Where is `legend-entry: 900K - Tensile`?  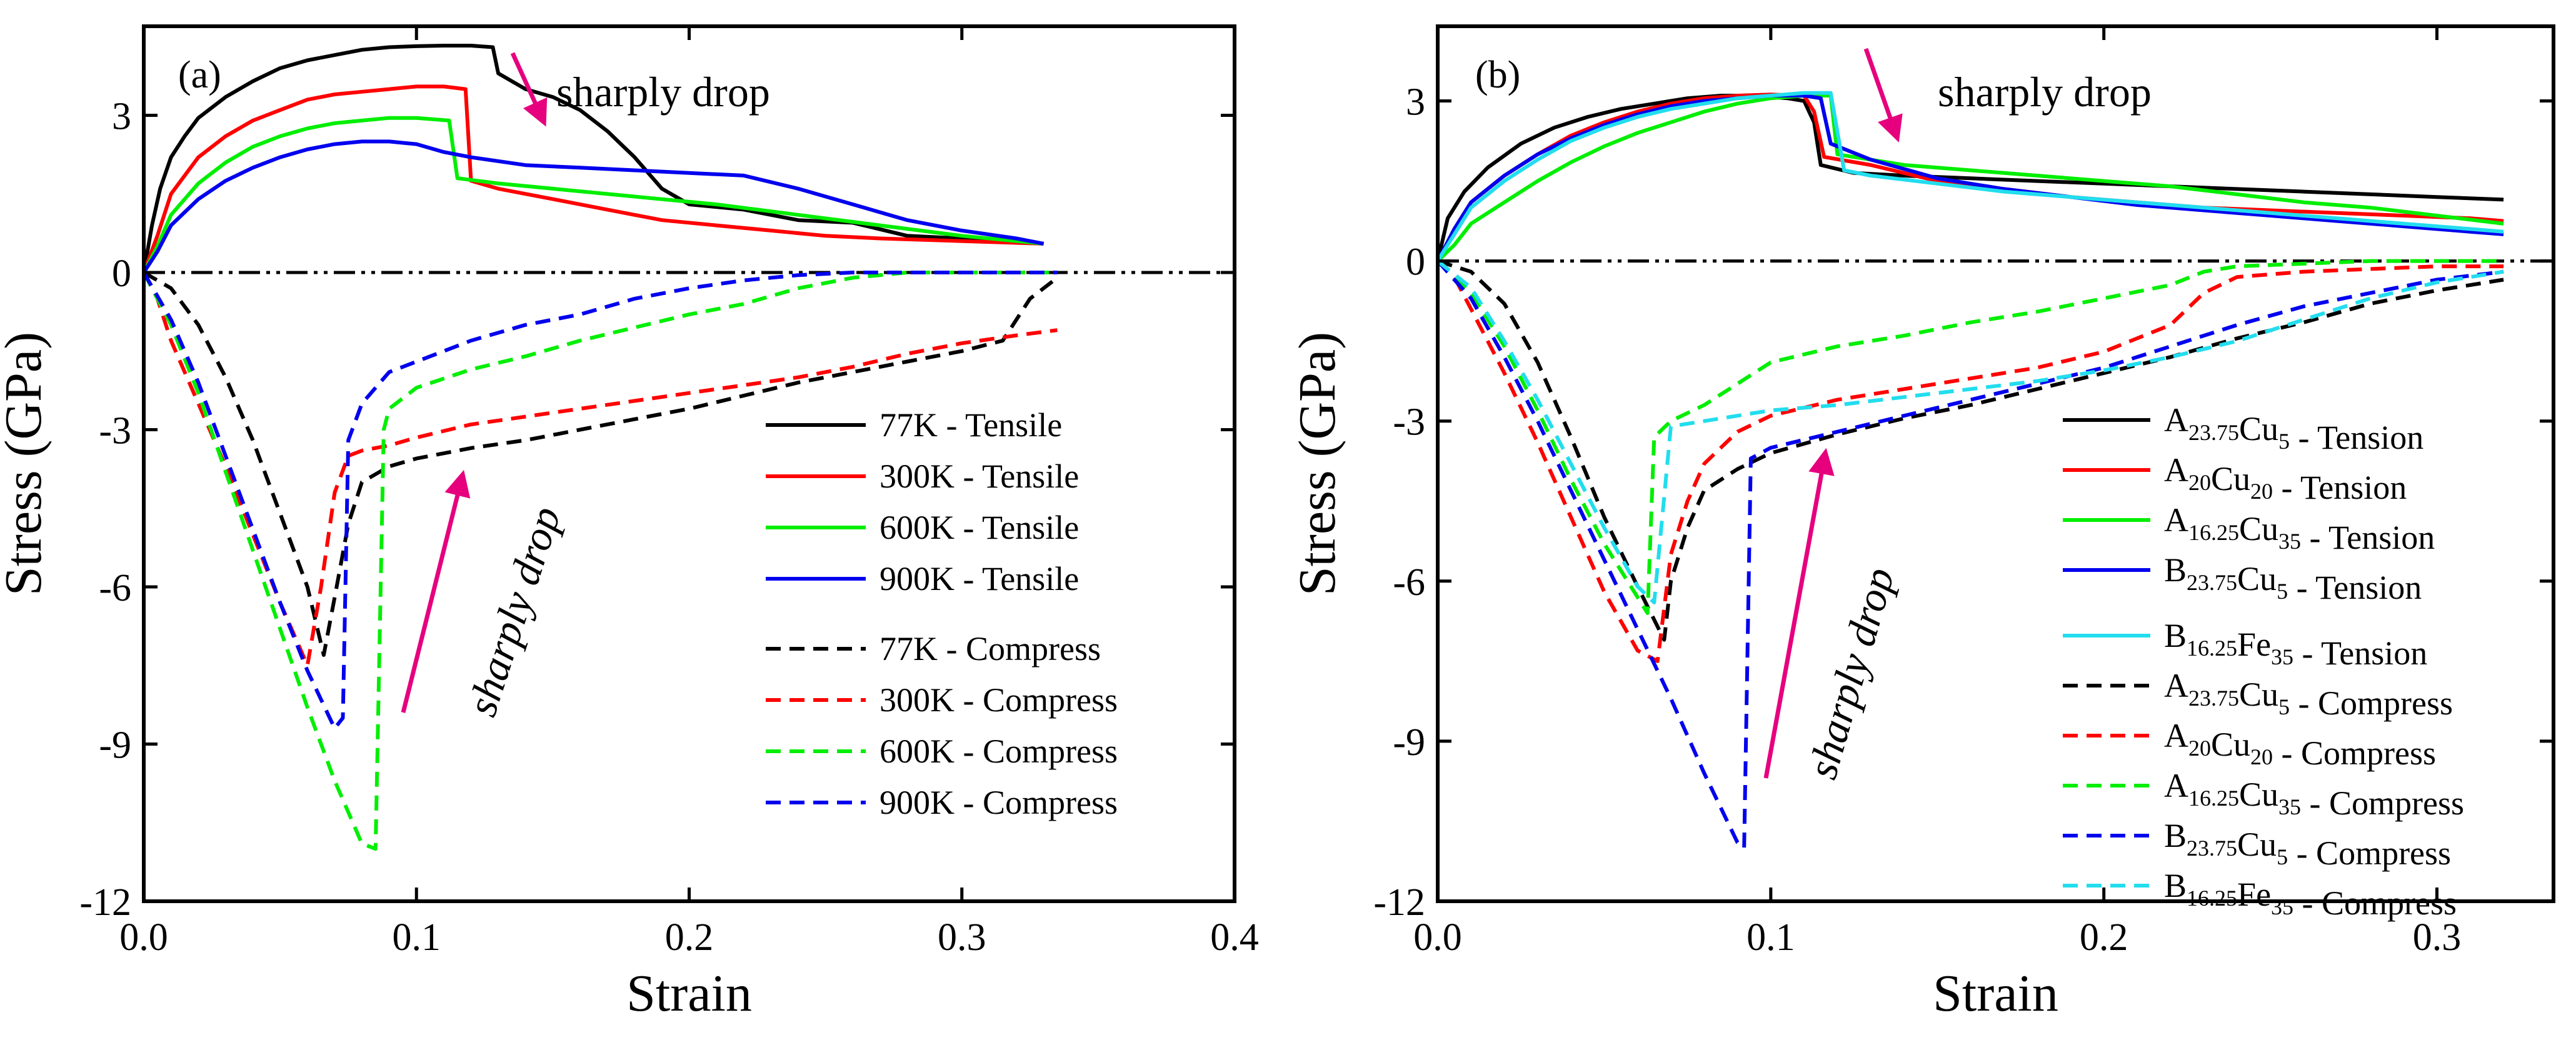
legend-entry: 900K - Tensile is located at coordinates (979, 579).